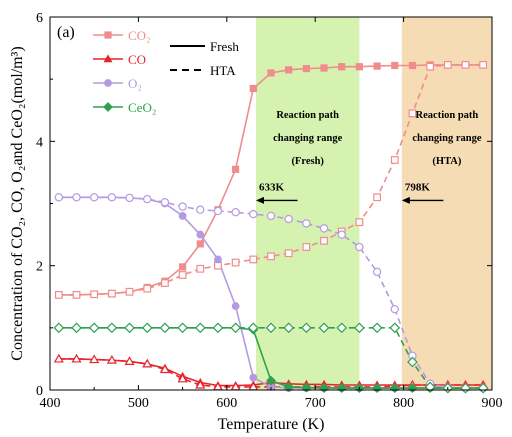 Image resolution: width=512 pixels, height=437 pixels. What do you see at coordinates (492, 403) in the screenshot?
I see `x-tick-label-5: 900` at bounding box center [492, 403].